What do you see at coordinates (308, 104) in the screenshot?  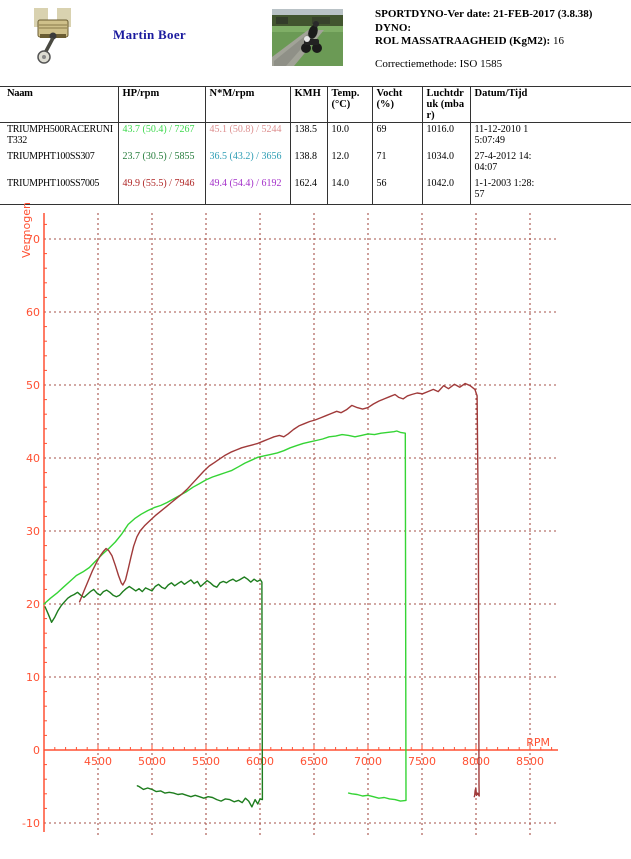 I see `column-header: KMH` at bounding box center [308, 104].